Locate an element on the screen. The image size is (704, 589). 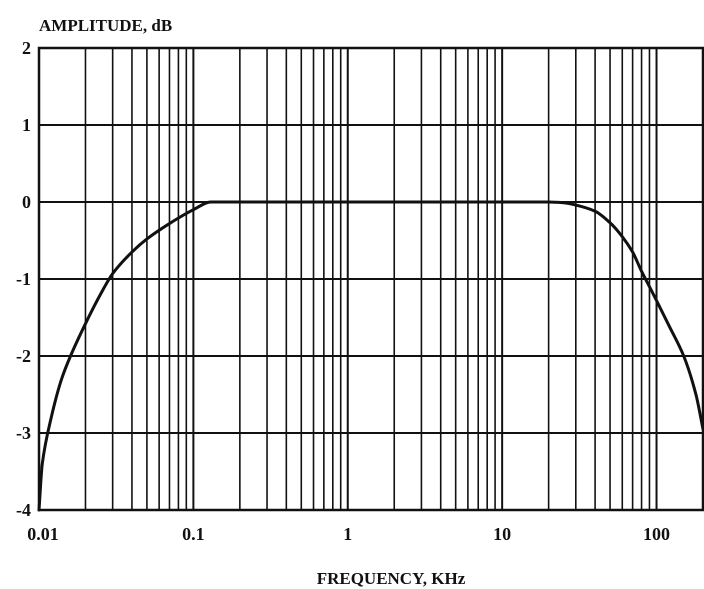
y-tick-label: -1 is located at coordinates (23, 279).